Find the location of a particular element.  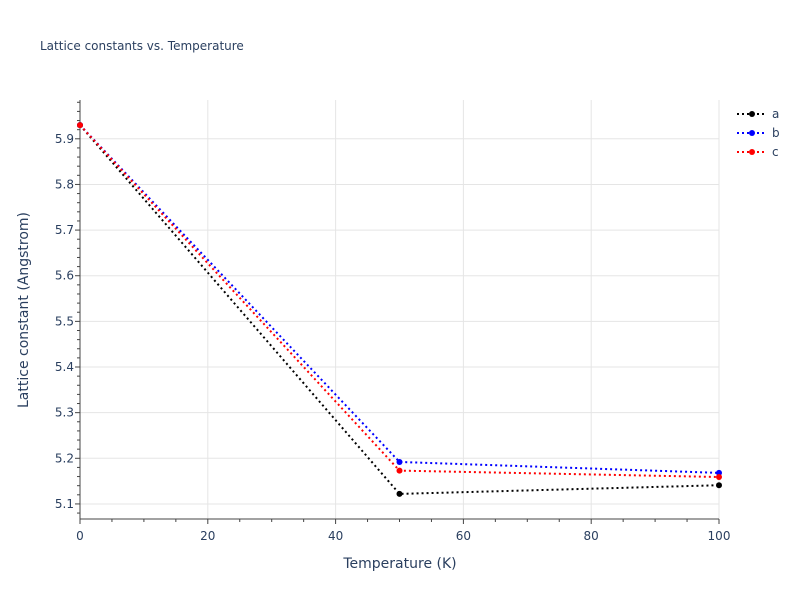

y-tick-label: 5.2 is located at coordinates (64, 458).